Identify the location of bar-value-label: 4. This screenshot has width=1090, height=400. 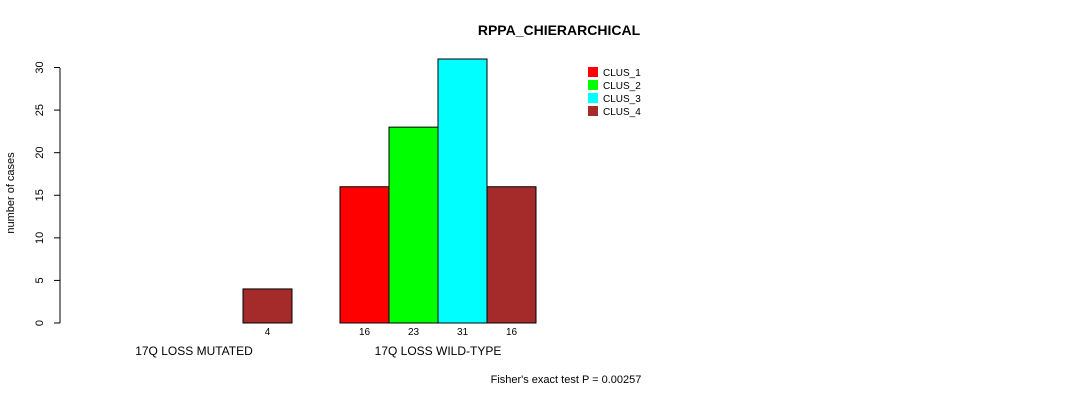
(268, 332).